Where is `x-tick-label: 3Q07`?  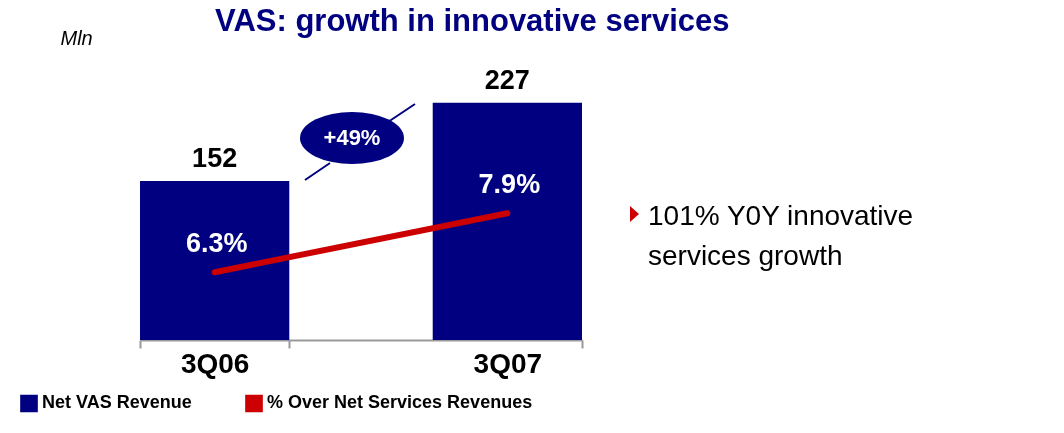 x-tick-label: 3Q07 is located at coordinates (508, 363).